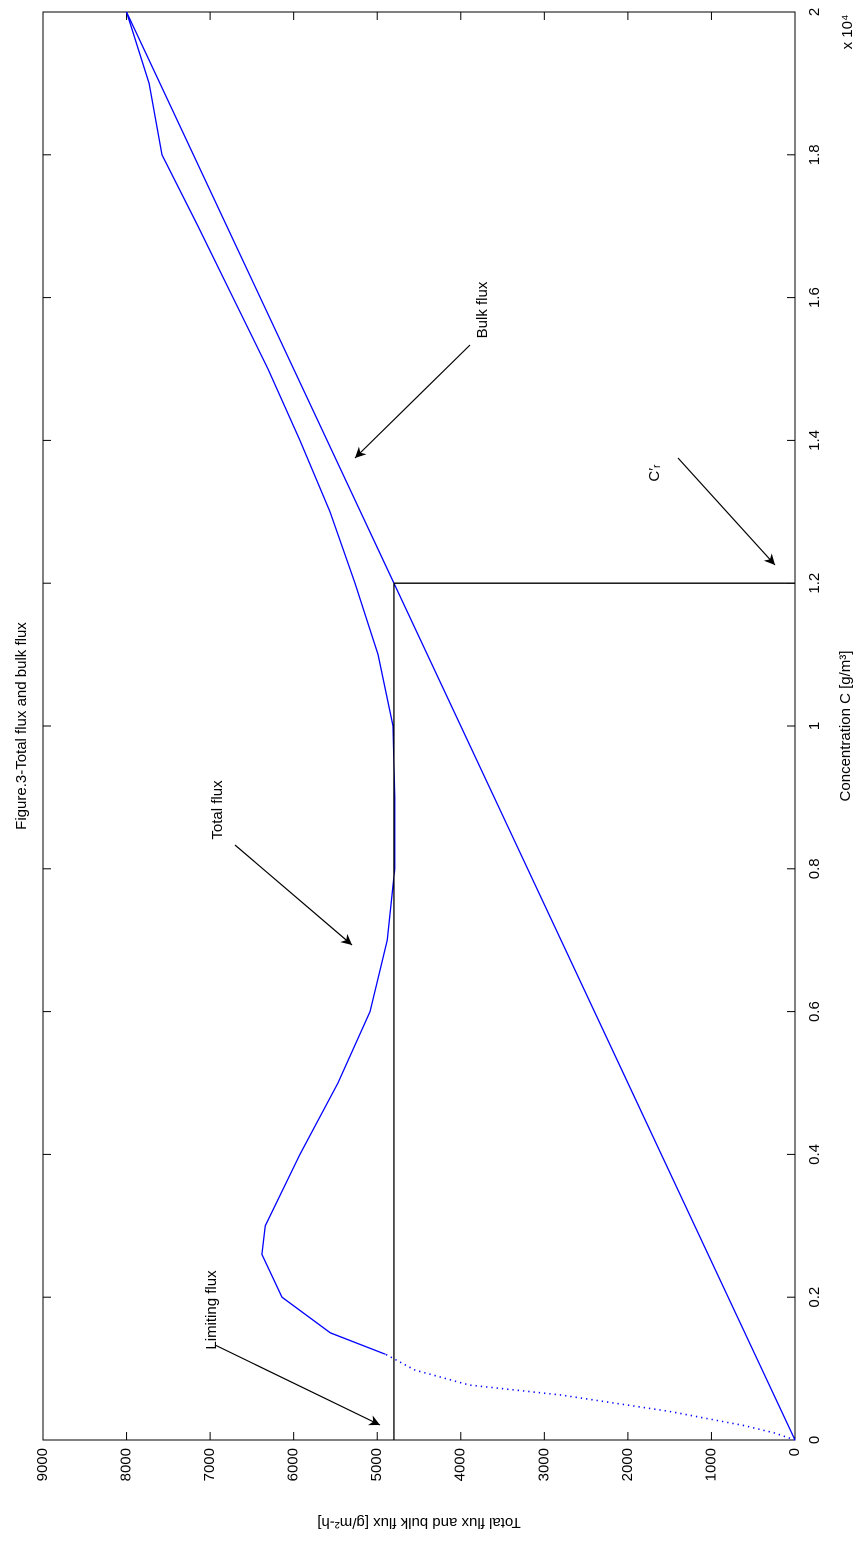  Describe the element at coordinates (654, 473) in the screenshot. I see `annotation: C′ᵣ` at that location.